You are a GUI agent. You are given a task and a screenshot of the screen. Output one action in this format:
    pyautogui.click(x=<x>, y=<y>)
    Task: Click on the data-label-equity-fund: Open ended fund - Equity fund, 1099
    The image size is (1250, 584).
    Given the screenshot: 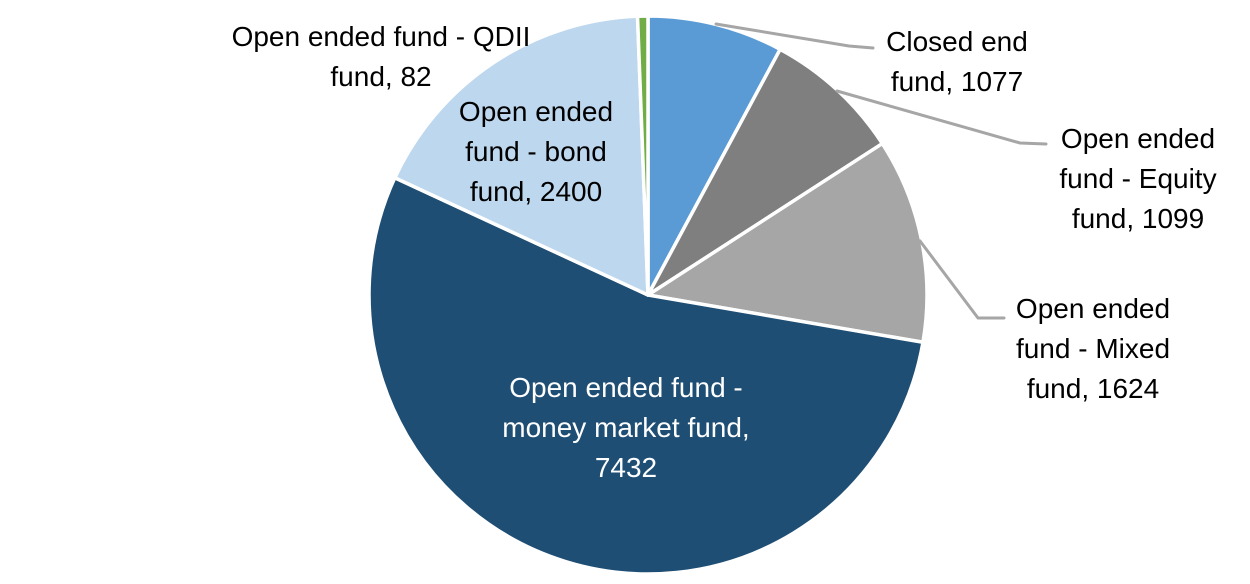 What is the action you would take?
    pyautogui.click(x=1137, y=178)
    